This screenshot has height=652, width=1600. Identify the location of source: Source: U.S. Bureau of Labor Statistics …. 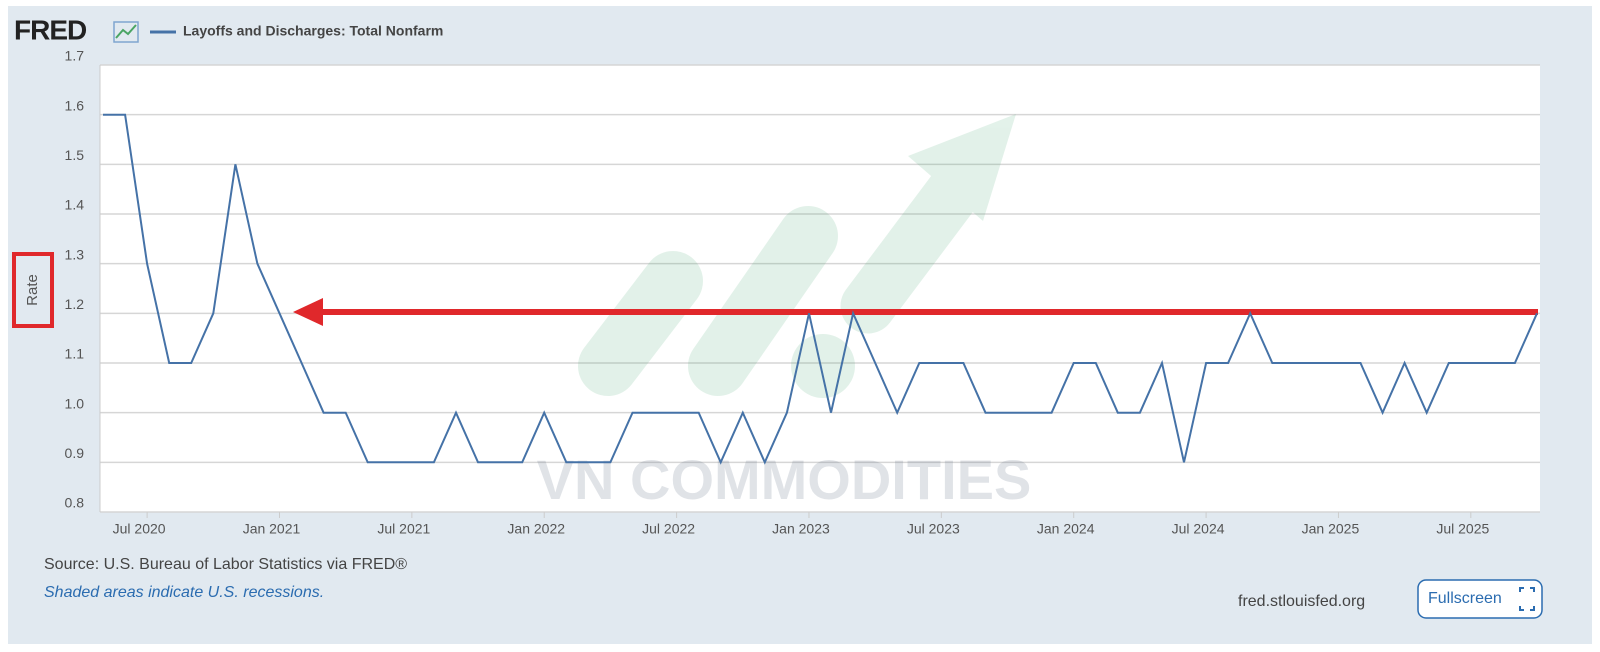
(225, 564).